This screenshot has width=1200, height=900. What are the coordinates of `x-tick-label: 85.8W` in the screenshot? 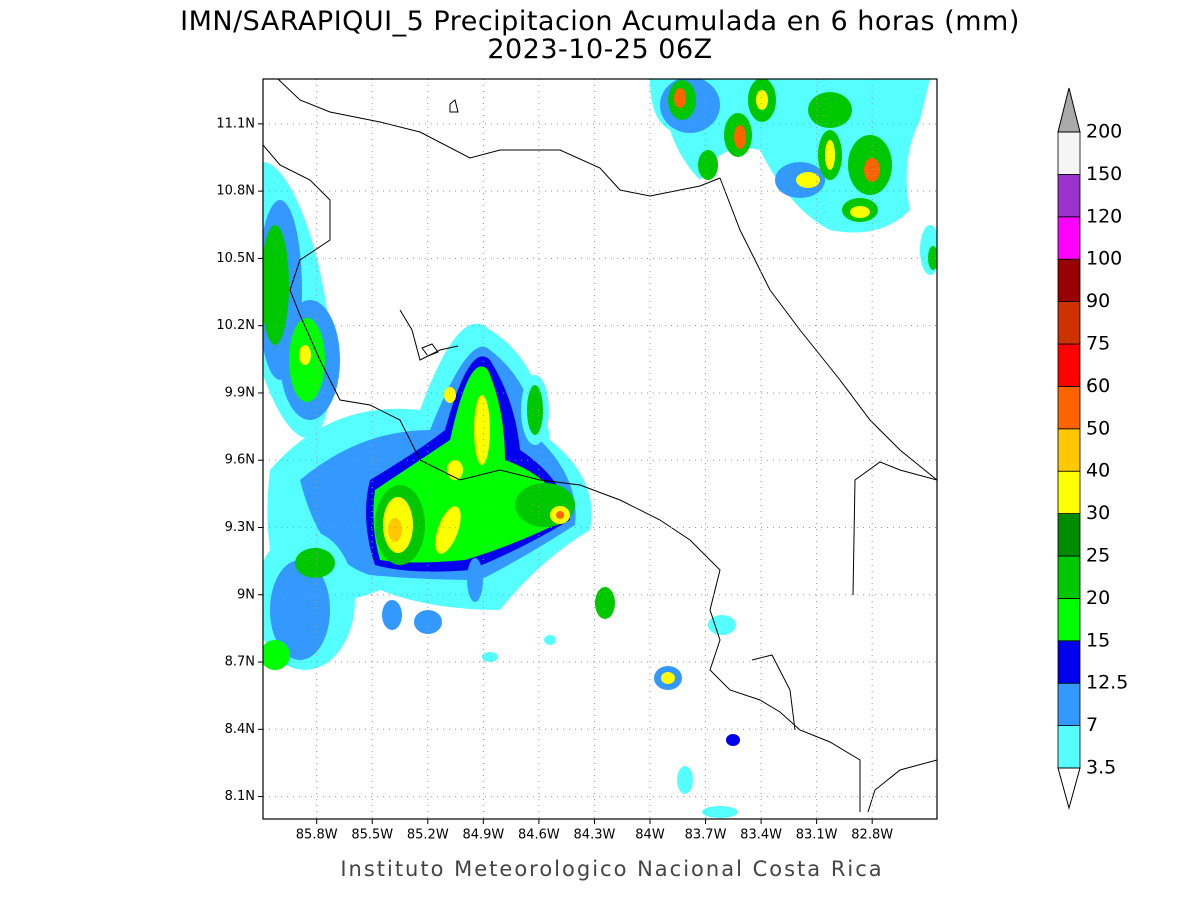 It's located at (317, 835).